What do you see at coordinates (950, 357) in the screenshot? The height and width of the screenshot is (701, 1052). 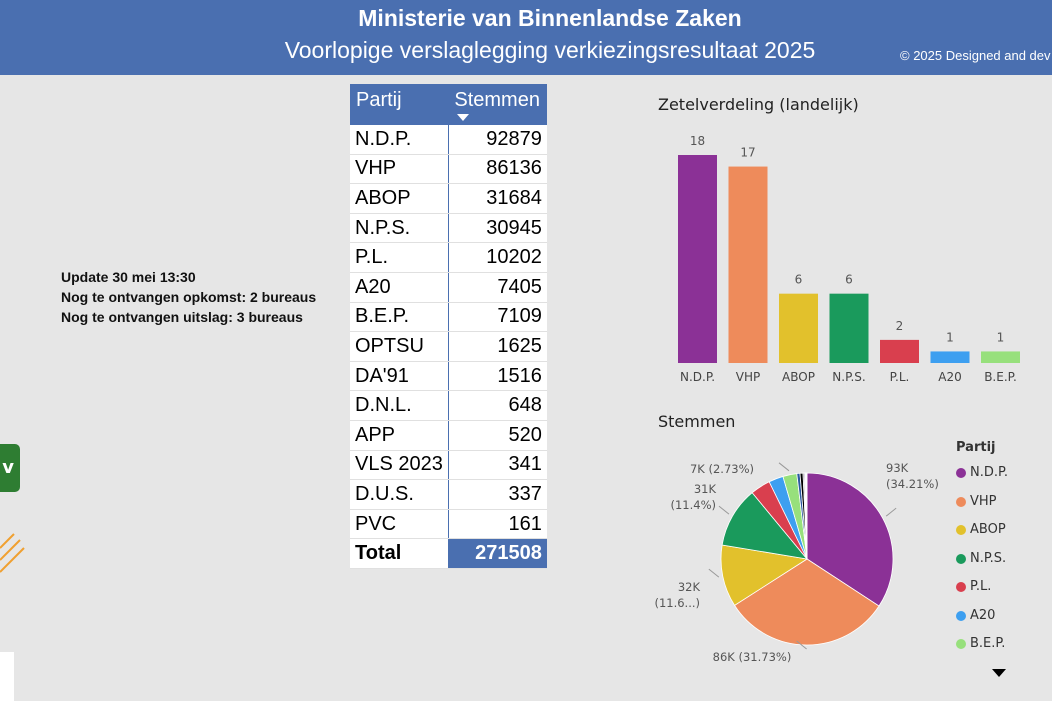 I see `bar-a20` at bounding box center [950, 357].